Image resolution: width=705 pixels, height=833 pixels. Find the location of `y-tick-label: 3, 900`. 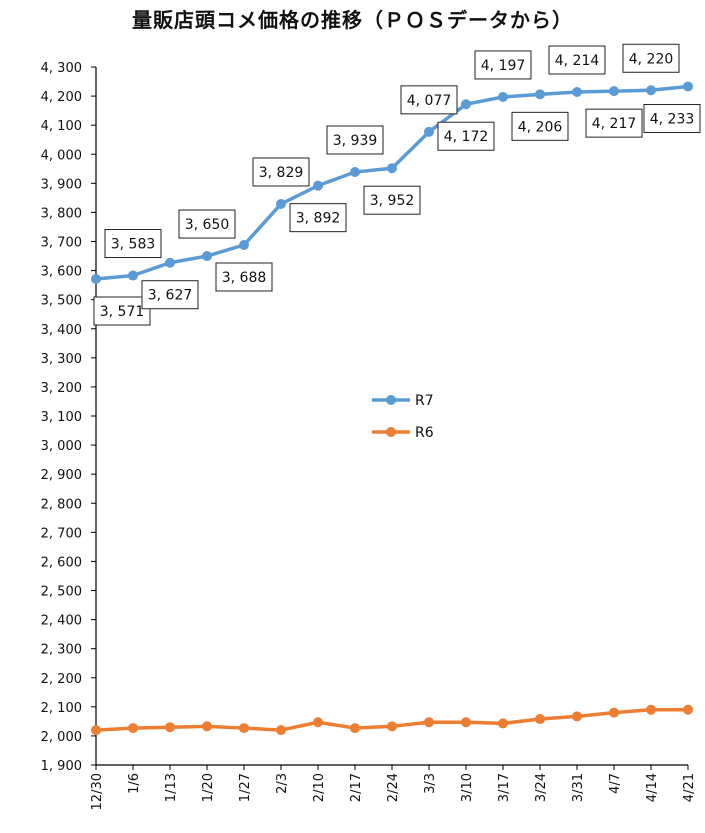

y-tick-label: 3, 900 is located at coordinates (61, 184).